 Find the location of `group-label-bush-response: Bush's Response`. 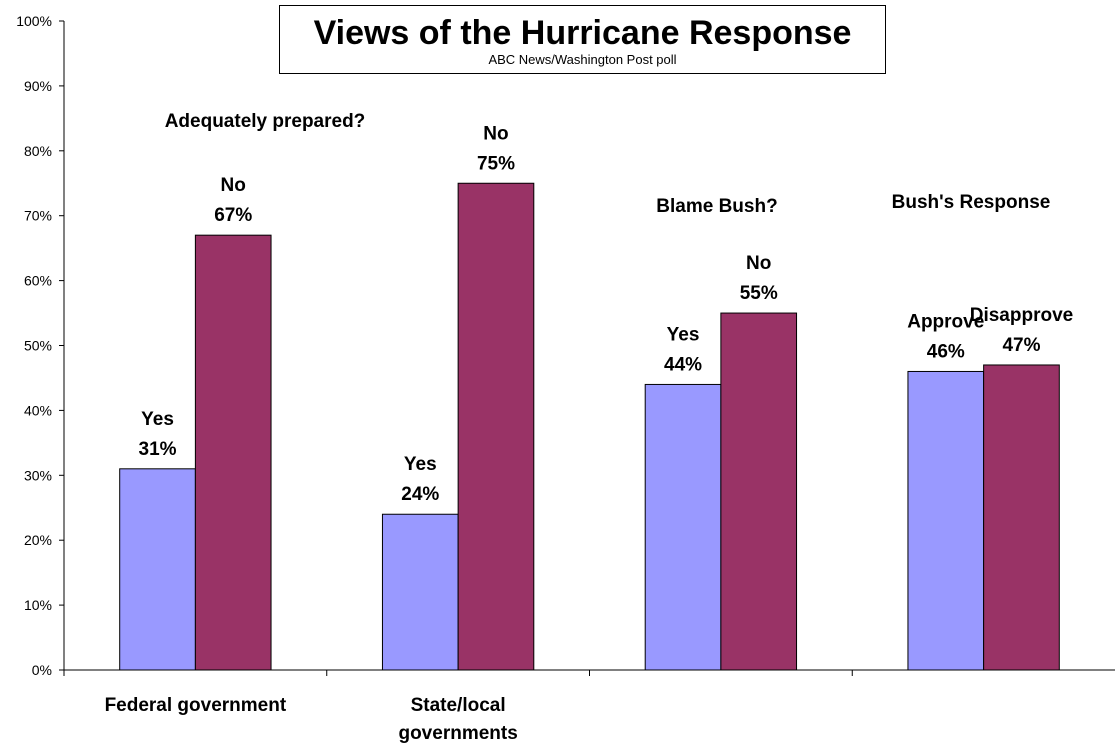

group-label-bush-response: Bush's Response is located at coordinates (971, 202).